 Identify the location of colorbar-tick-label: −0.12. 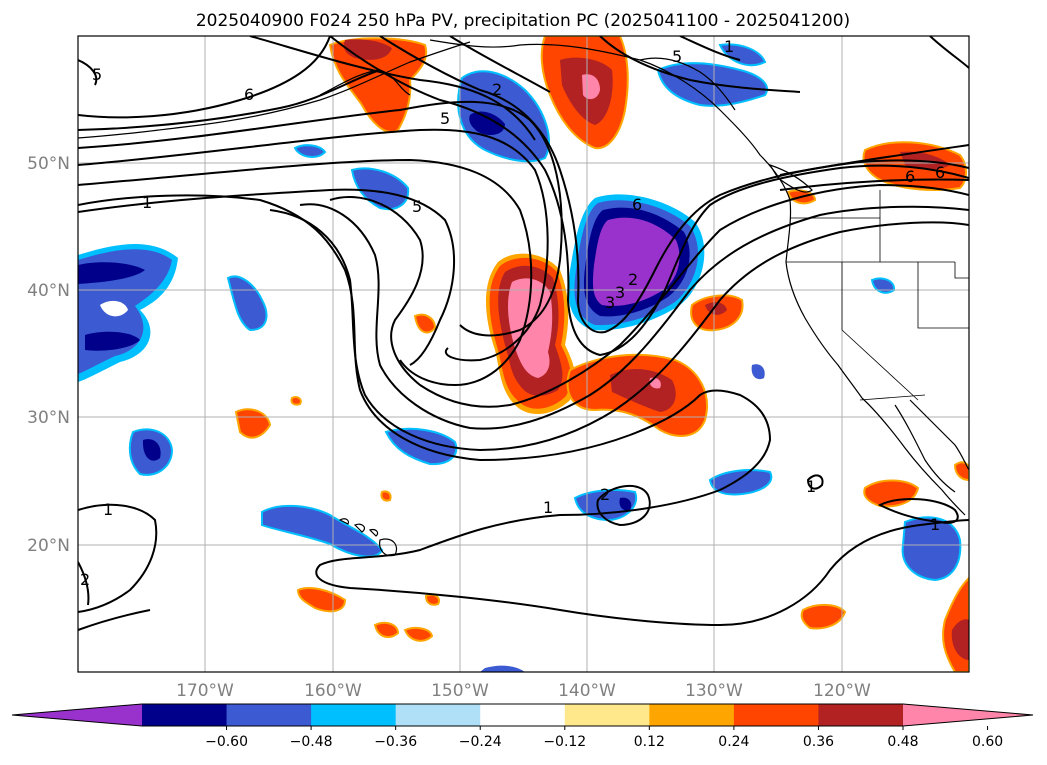
(564, 742).